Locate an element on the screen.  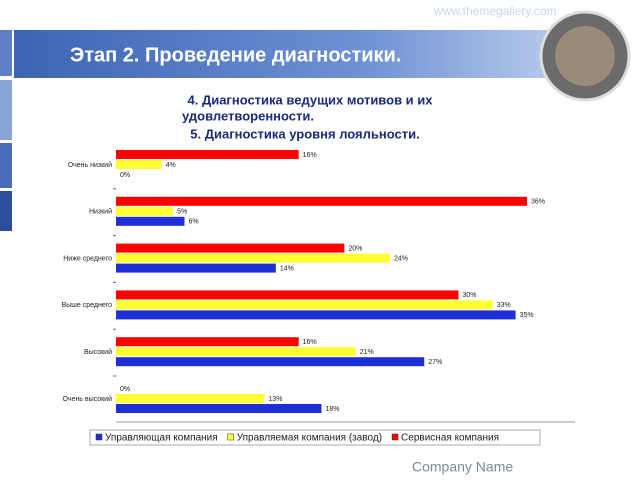
value-label: 4% is located at coordinates (171, 165).